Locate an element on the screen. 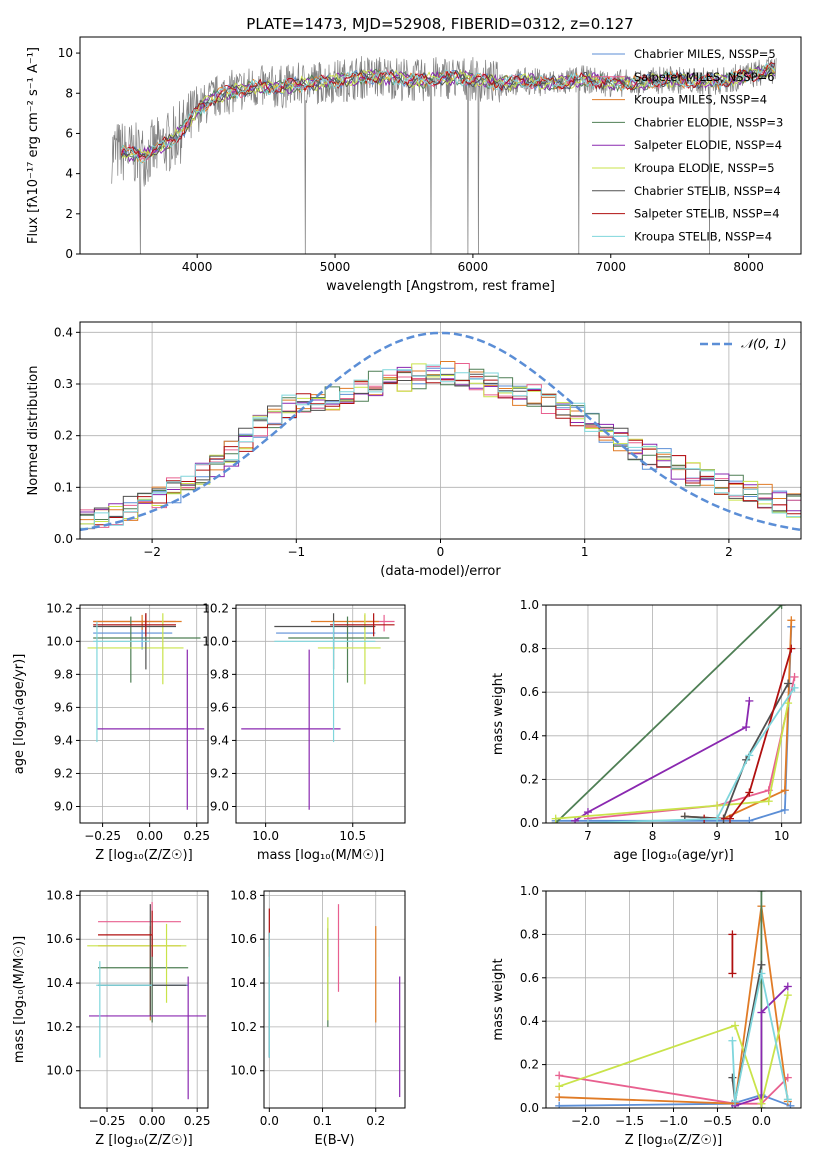 This screenshot has width=819, height=1170. y-tick-label: 0.2 is located at coordinates (63, 436).